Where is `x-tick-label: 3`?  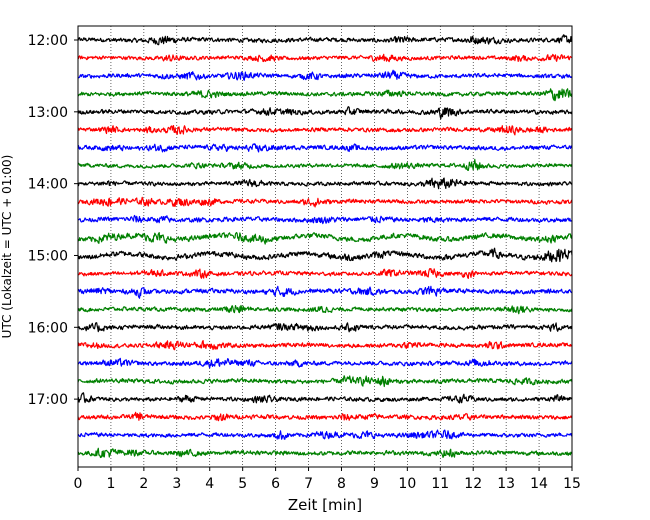
x-tick-label: 3 is located at coordinates (176, 484).